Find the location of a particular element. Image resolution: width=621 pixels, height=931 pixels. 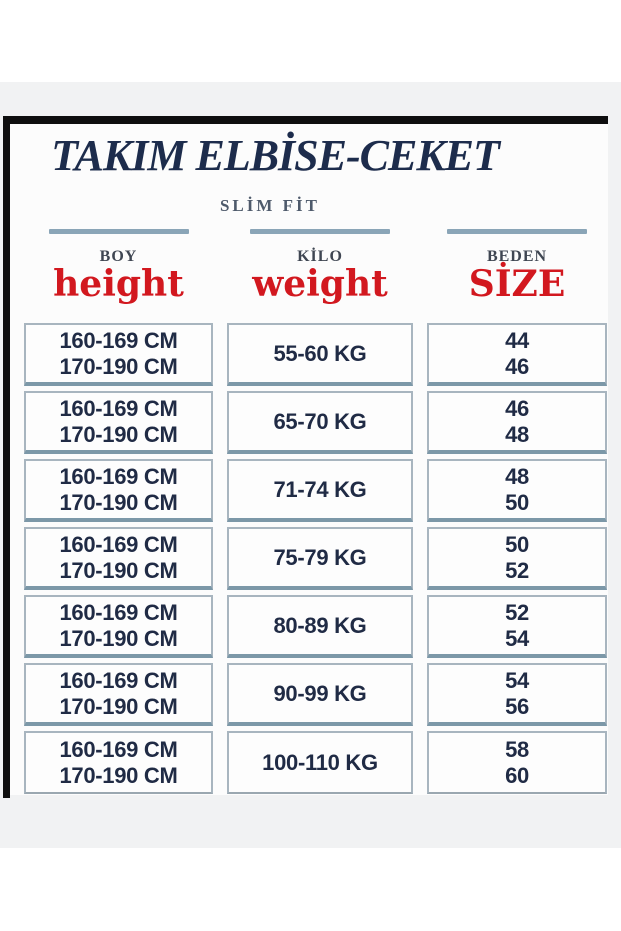

annotation-height: height is located at coordinates (118, 284).